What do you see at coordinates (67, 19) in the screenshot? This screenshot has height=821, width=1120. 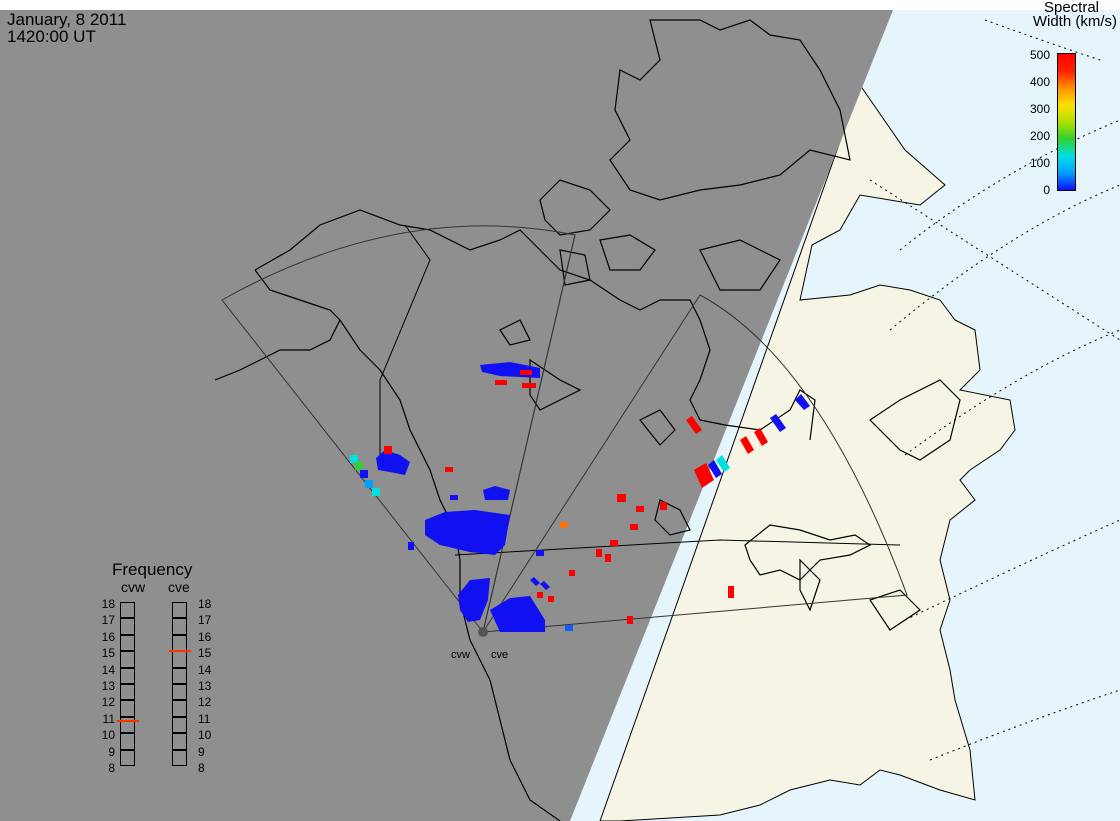 I see `date-label: January, 8 2011` at bounding box center [67, 19].